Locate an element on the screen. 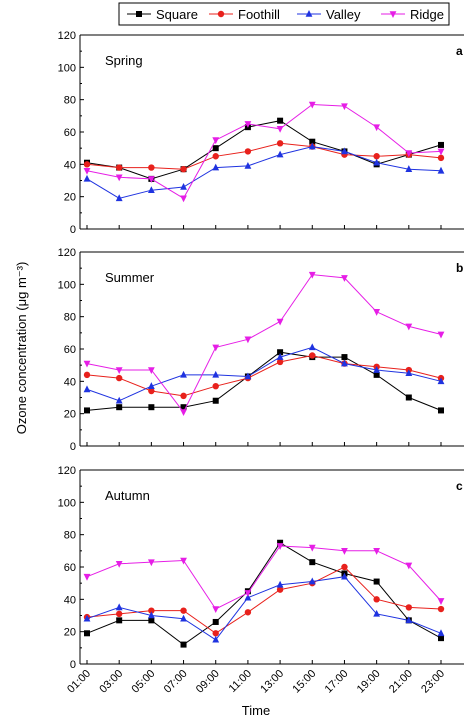 This screenshot has height=722, width=464. x-tick-label: 09:00 is located at coordinates (208, 682).